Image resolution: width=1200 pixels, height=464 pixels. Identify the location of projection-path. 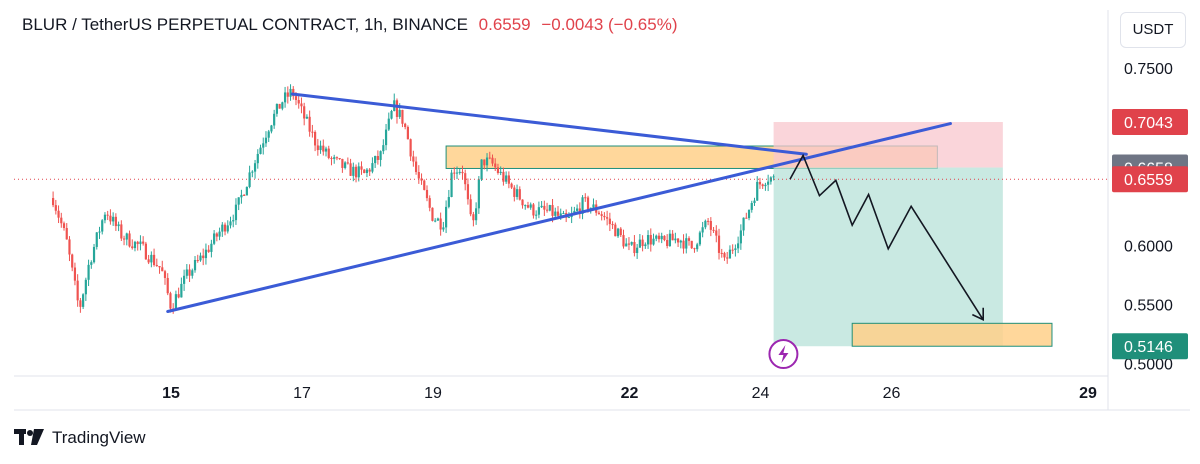
(886, 237).